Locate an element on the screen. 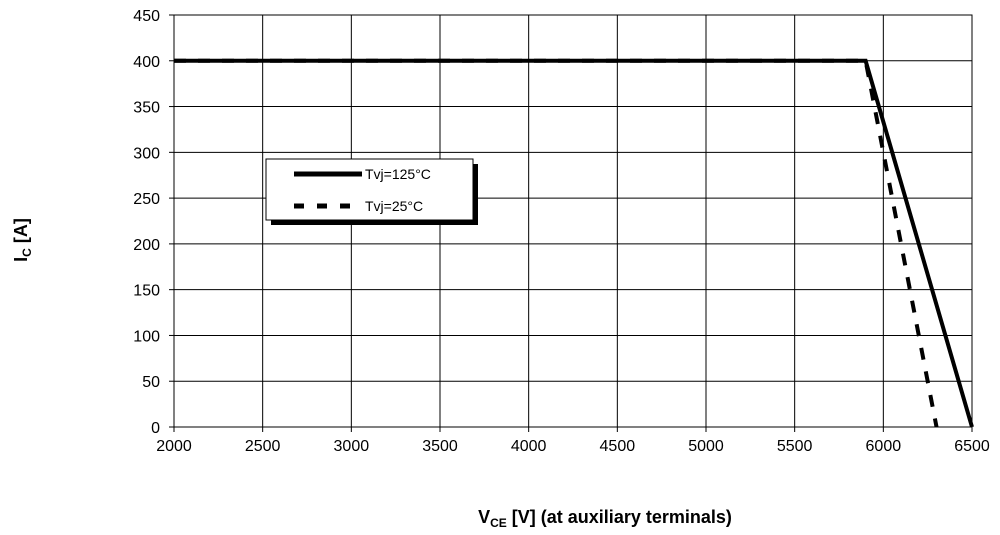  y-tick-label: 450 is located at coordinates (146, 16).